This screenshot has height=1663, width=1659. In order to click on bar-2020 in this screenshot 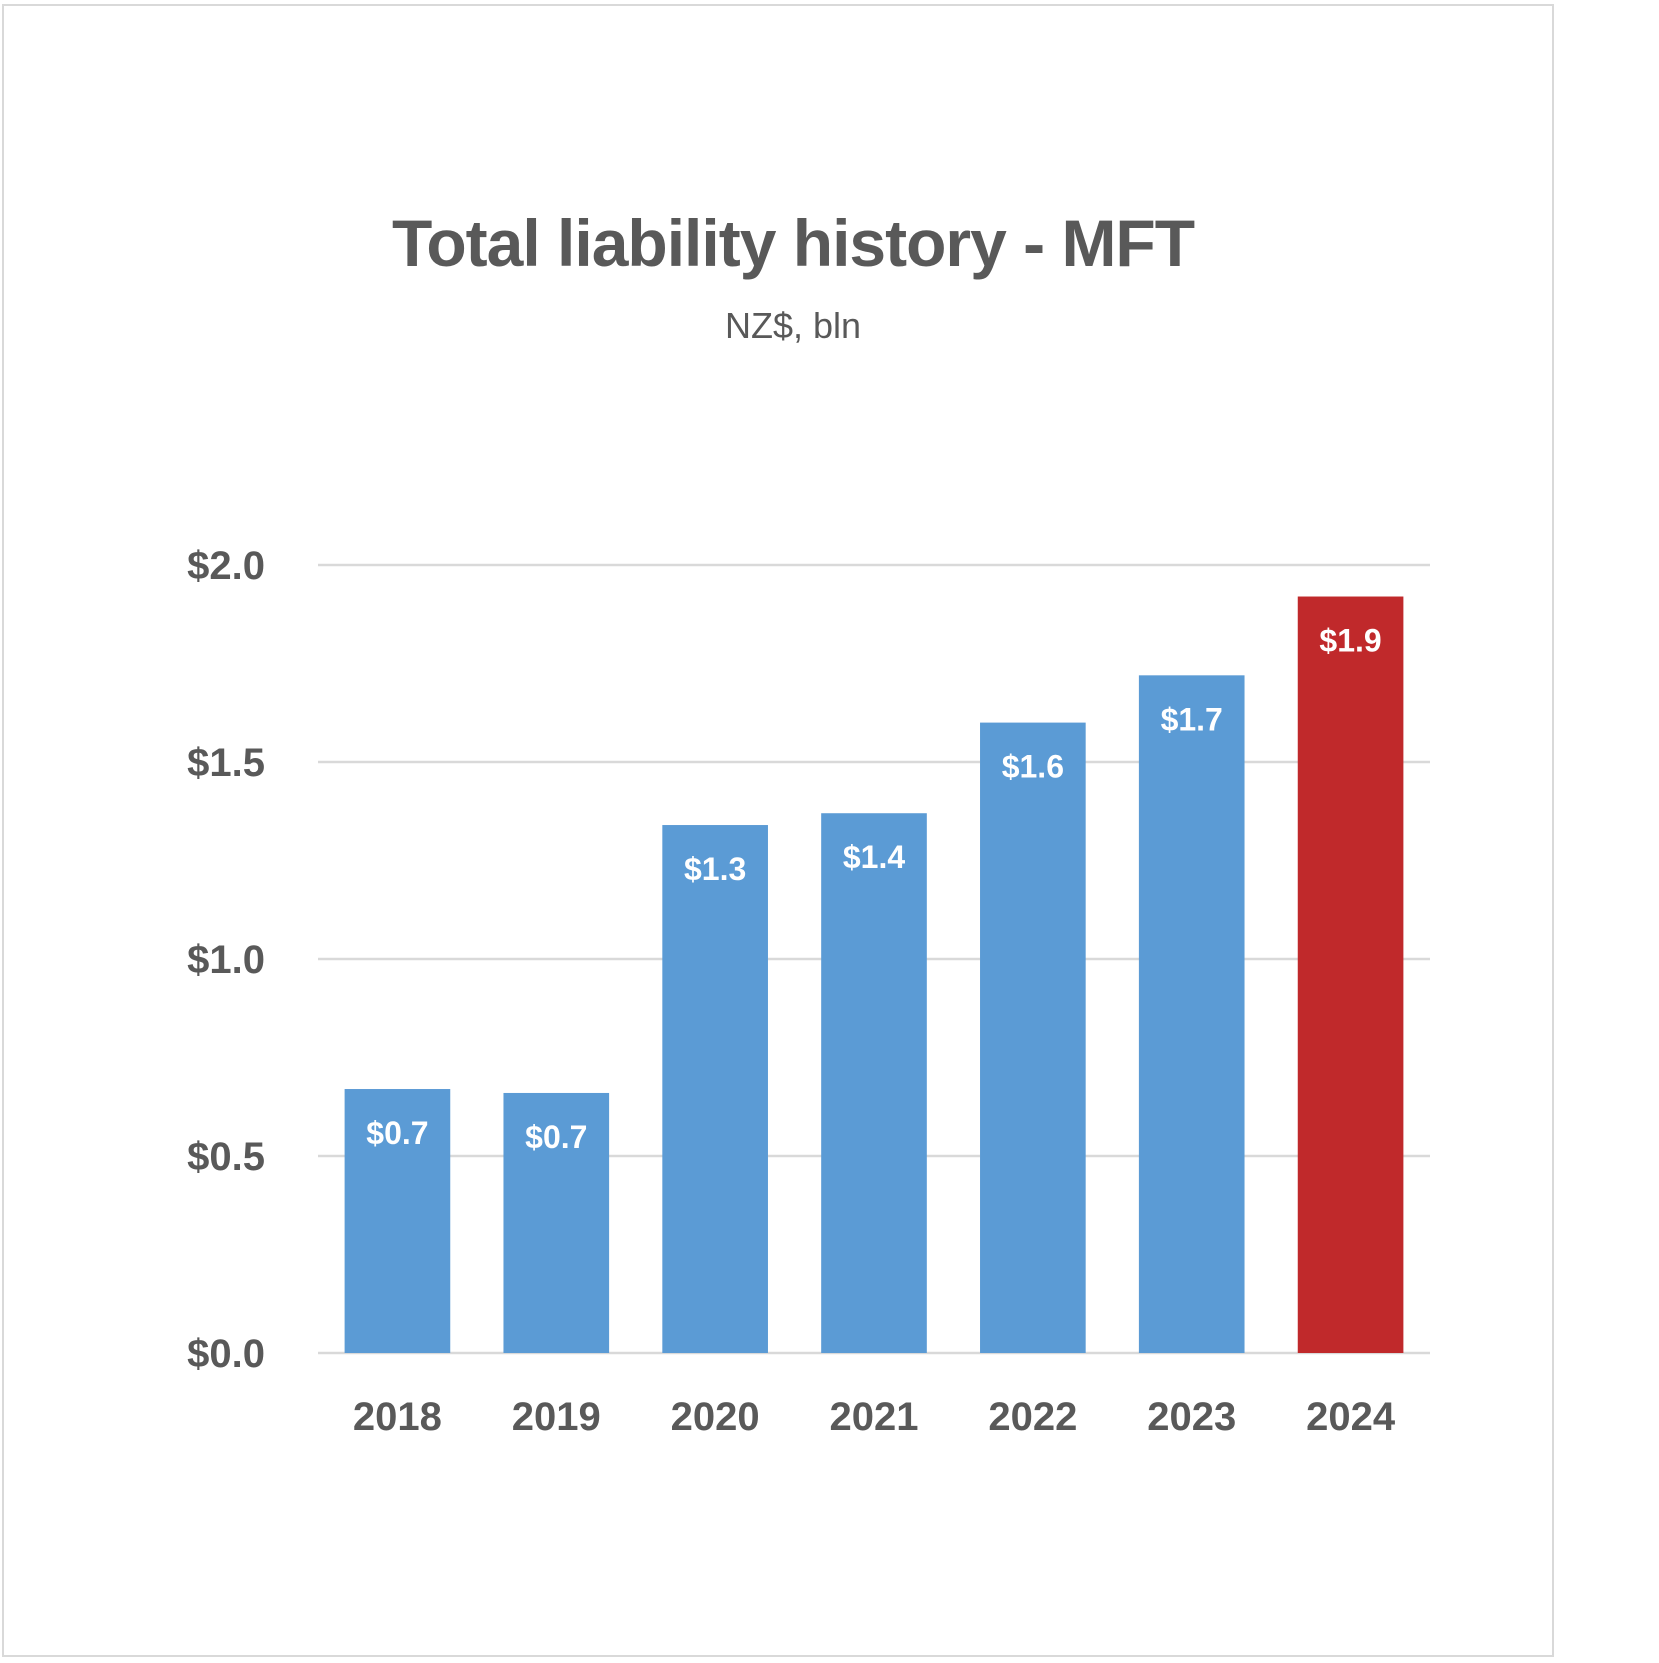, I will do `click(715, 1089)`.